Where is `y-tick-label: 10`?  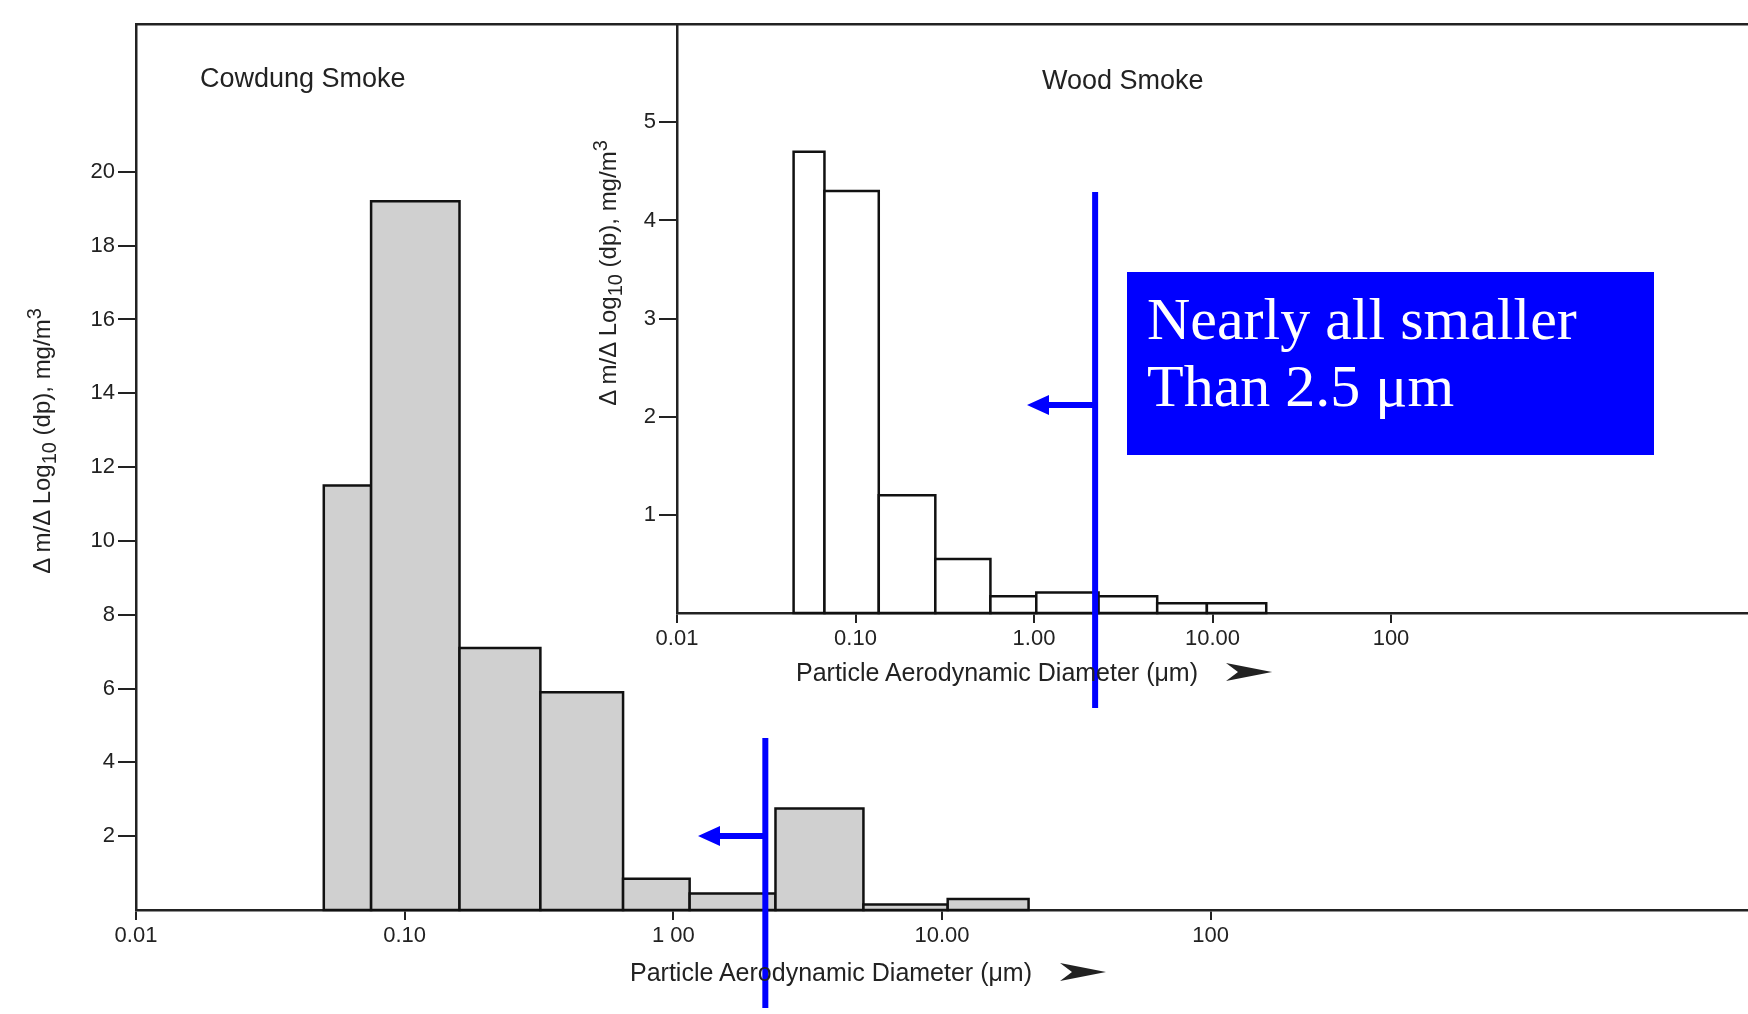
y-tick-label: 10 is located at coordinates (102, 539).